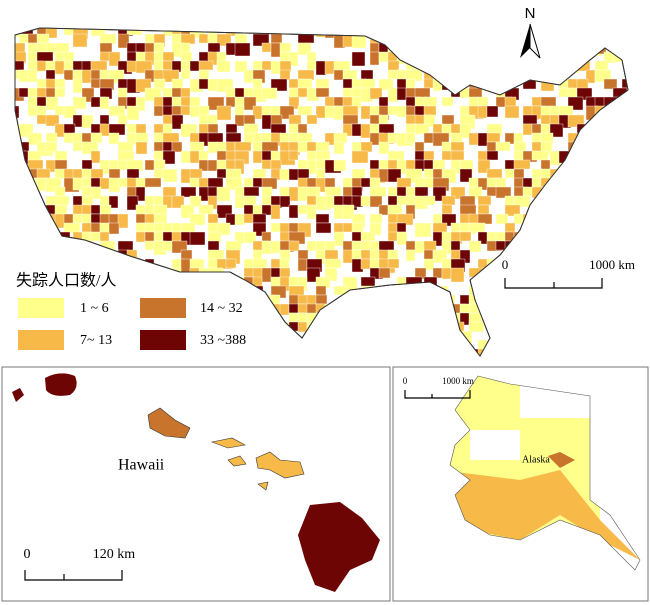 The height and width of the screenshot is (605, 650). Describe the element at coordinates (141, 465) in the screenshot. I see `hawaii-label: Hawaii` at that location.